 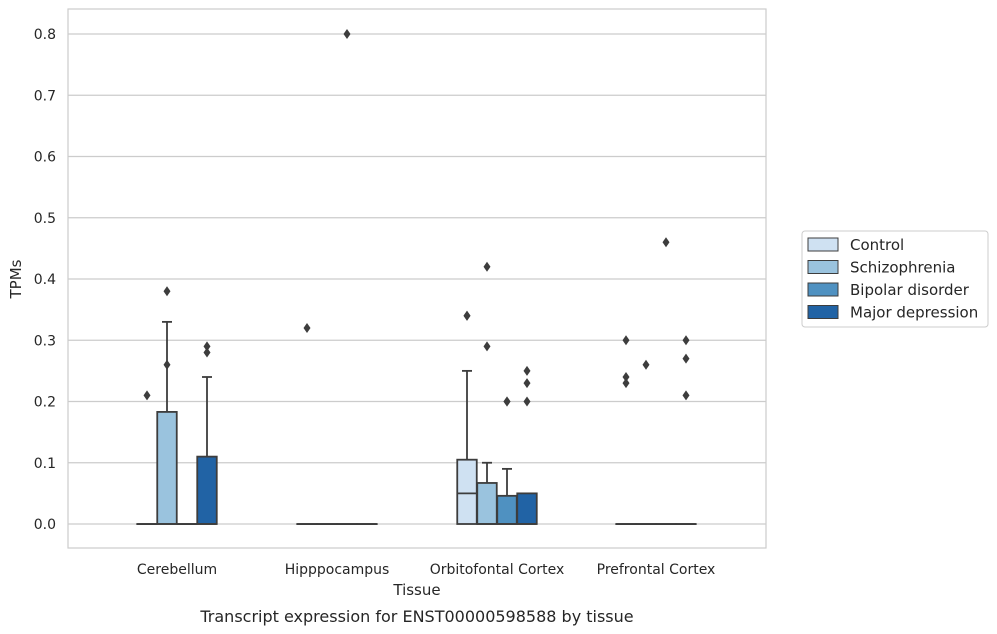 What do you see at coordinates (497, 570) in the screenshot?
I see `x-tick-label: Orbitofontal Cortex` at bounding box center [497, 570].